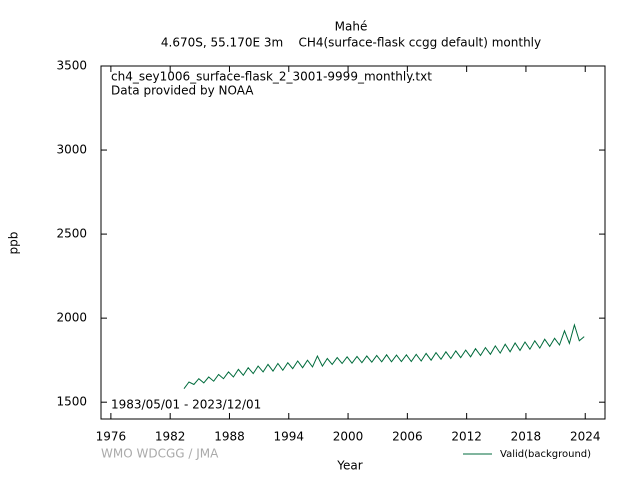  I want to click on credit: WMO WDCGG / JMA, so click(160, 454).